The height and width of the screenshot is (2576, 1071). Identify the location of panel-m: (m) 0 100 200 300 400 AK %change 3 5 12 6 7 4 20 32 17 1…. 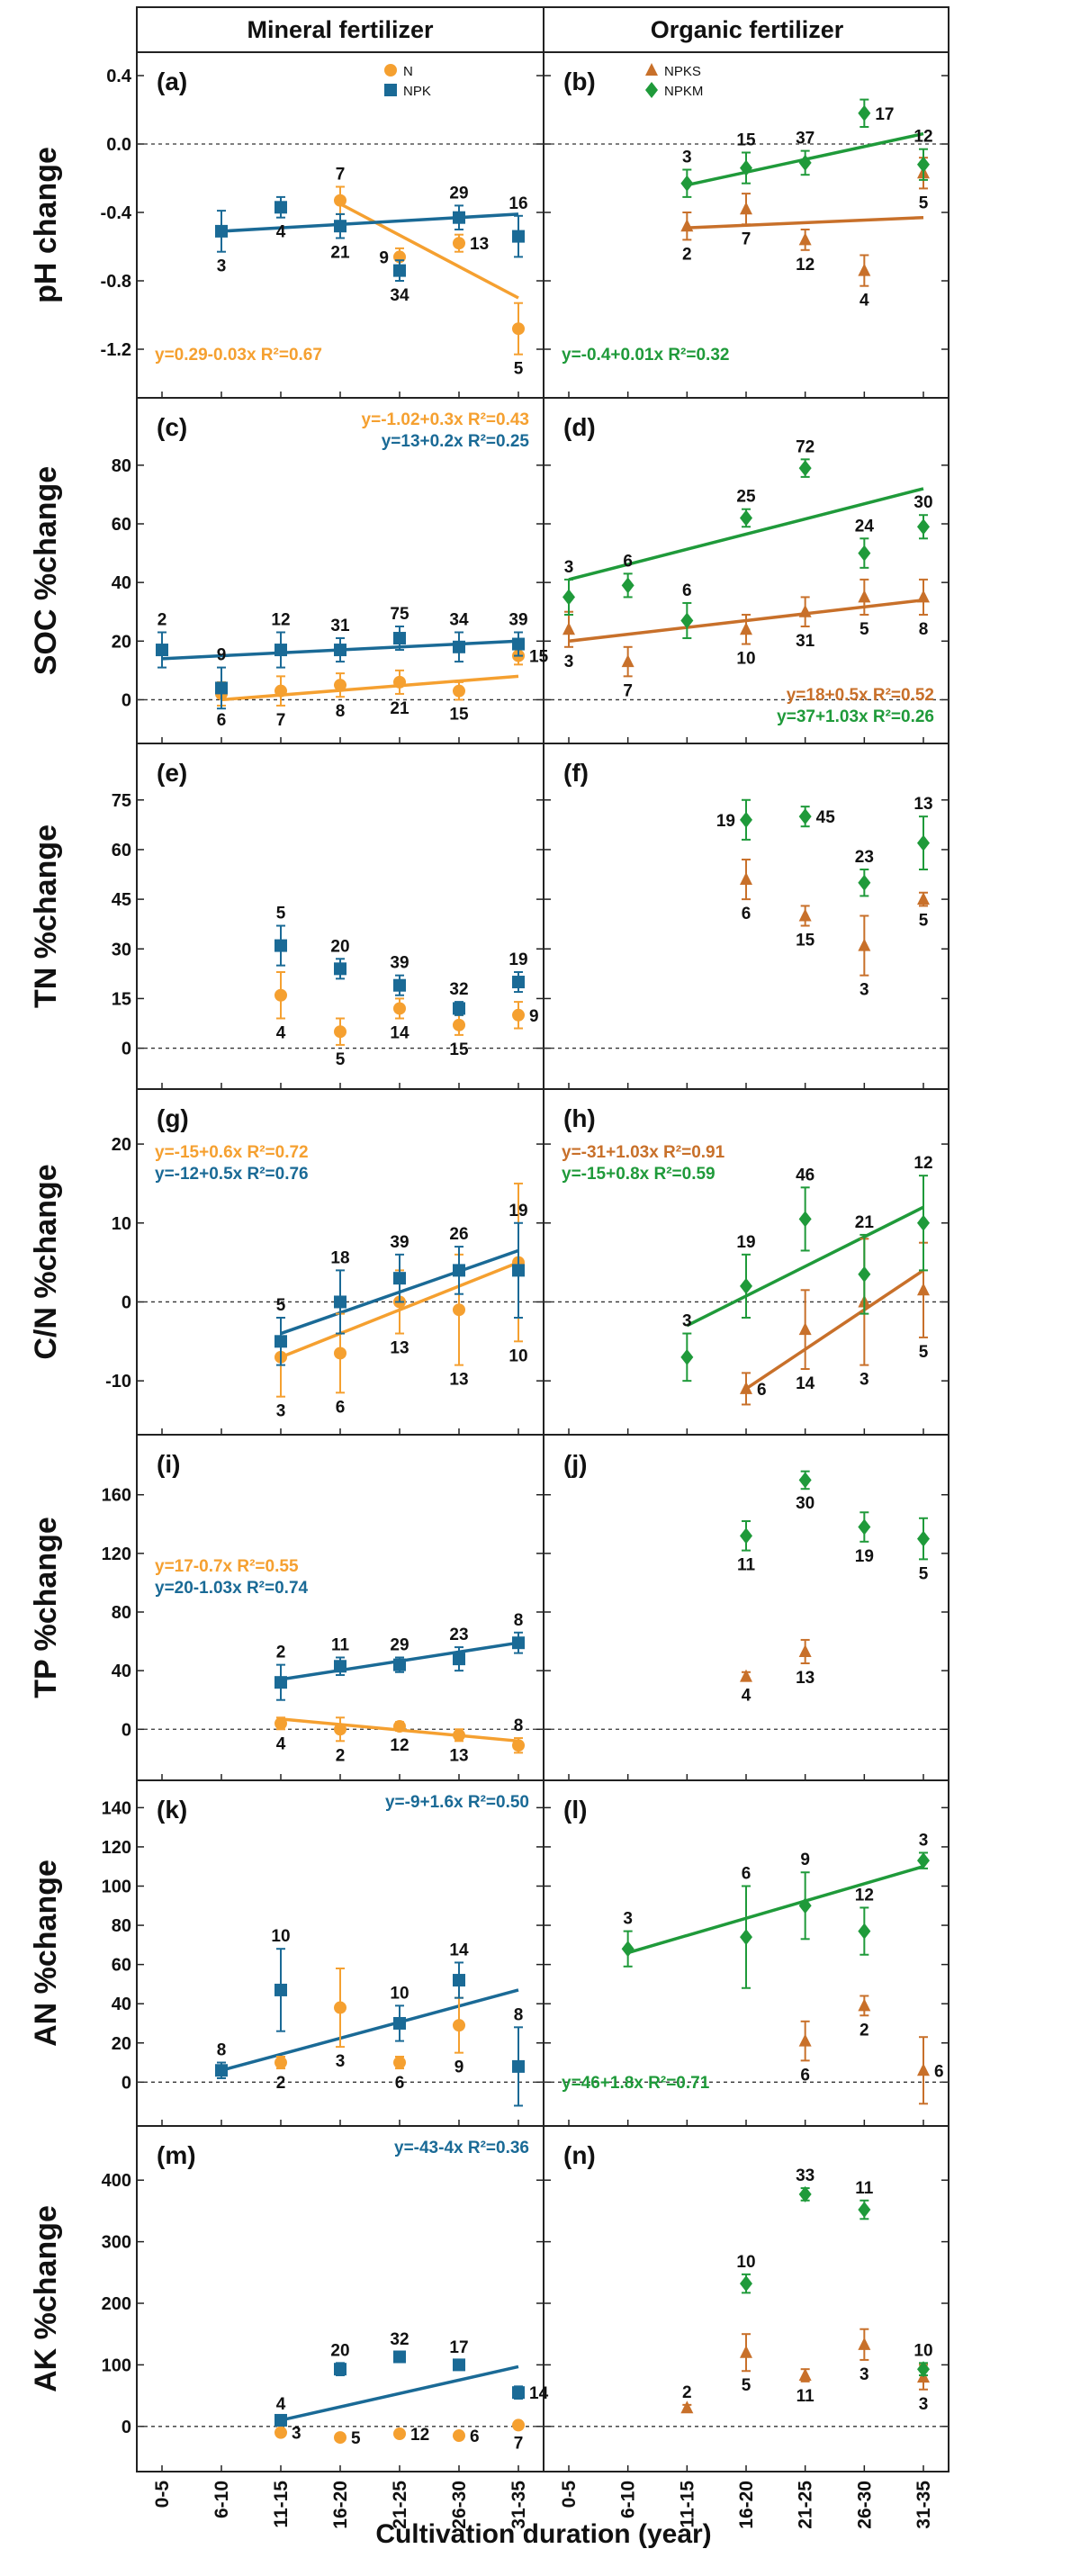
(289, 2305).